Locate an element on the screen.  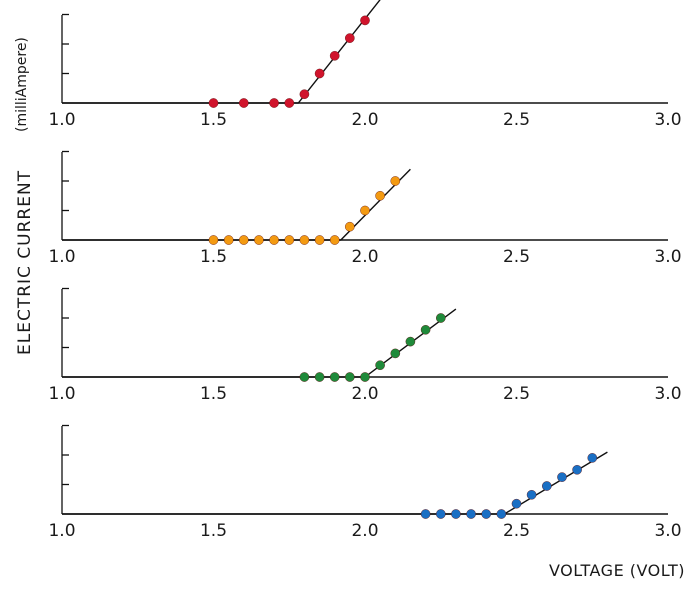
y-axis-unit-label: (milliAmpere) is located at coordinates (22, 84).